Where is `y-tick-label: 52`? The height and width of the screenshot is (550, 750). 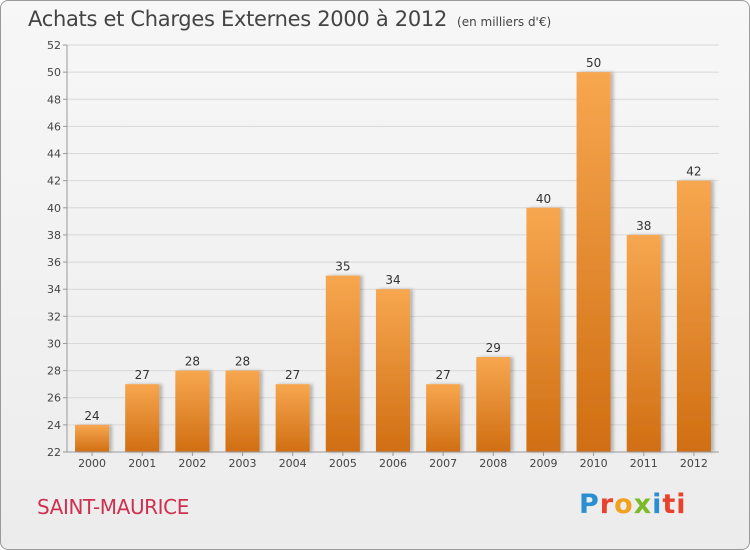
y-tick-label: 52 is located at coordinates (54, 45).